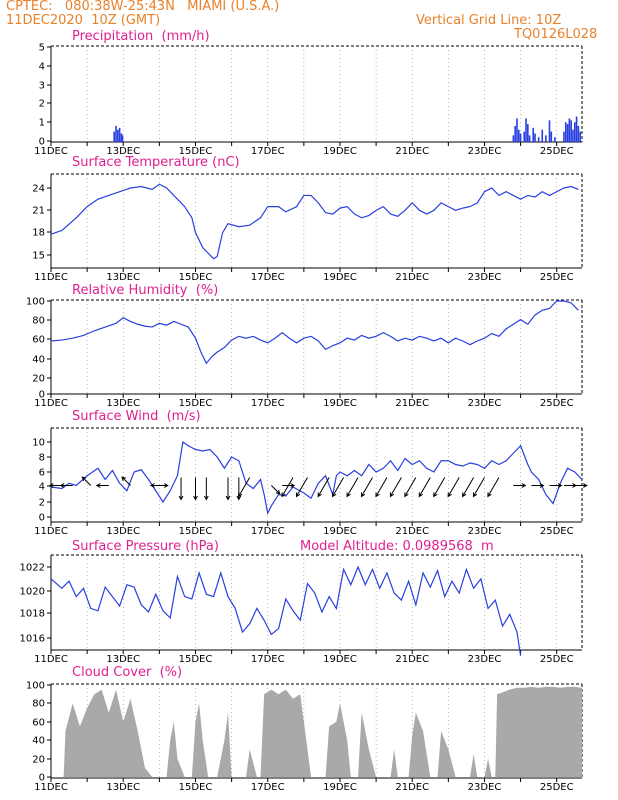 This screenshot has width=618, height=800. Describe the element at coordinates (38, 360) in the screenshot. I see `y-tick-label: 40` at that location.